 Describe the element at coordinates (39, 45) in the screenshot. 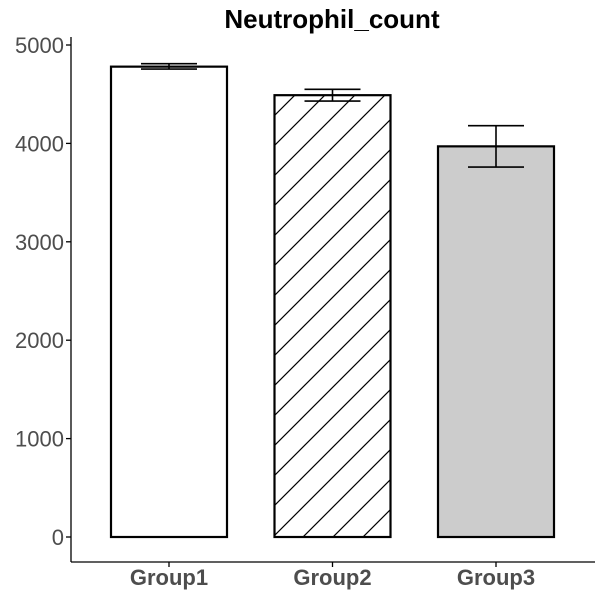

I see `y-tick-label: 5000` at that location.